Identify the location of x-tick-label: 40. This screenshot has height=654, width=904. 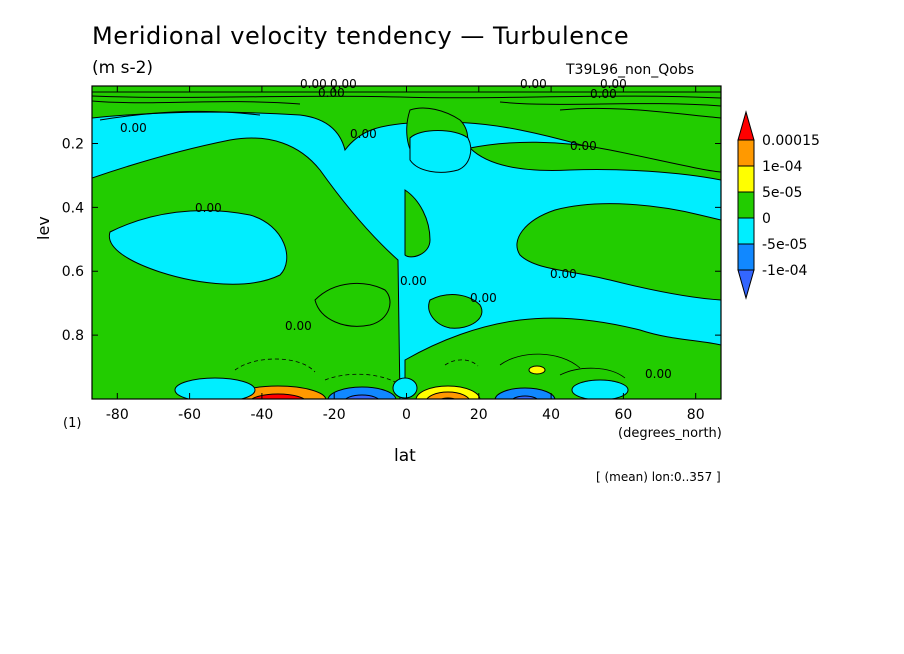
(551, 415).